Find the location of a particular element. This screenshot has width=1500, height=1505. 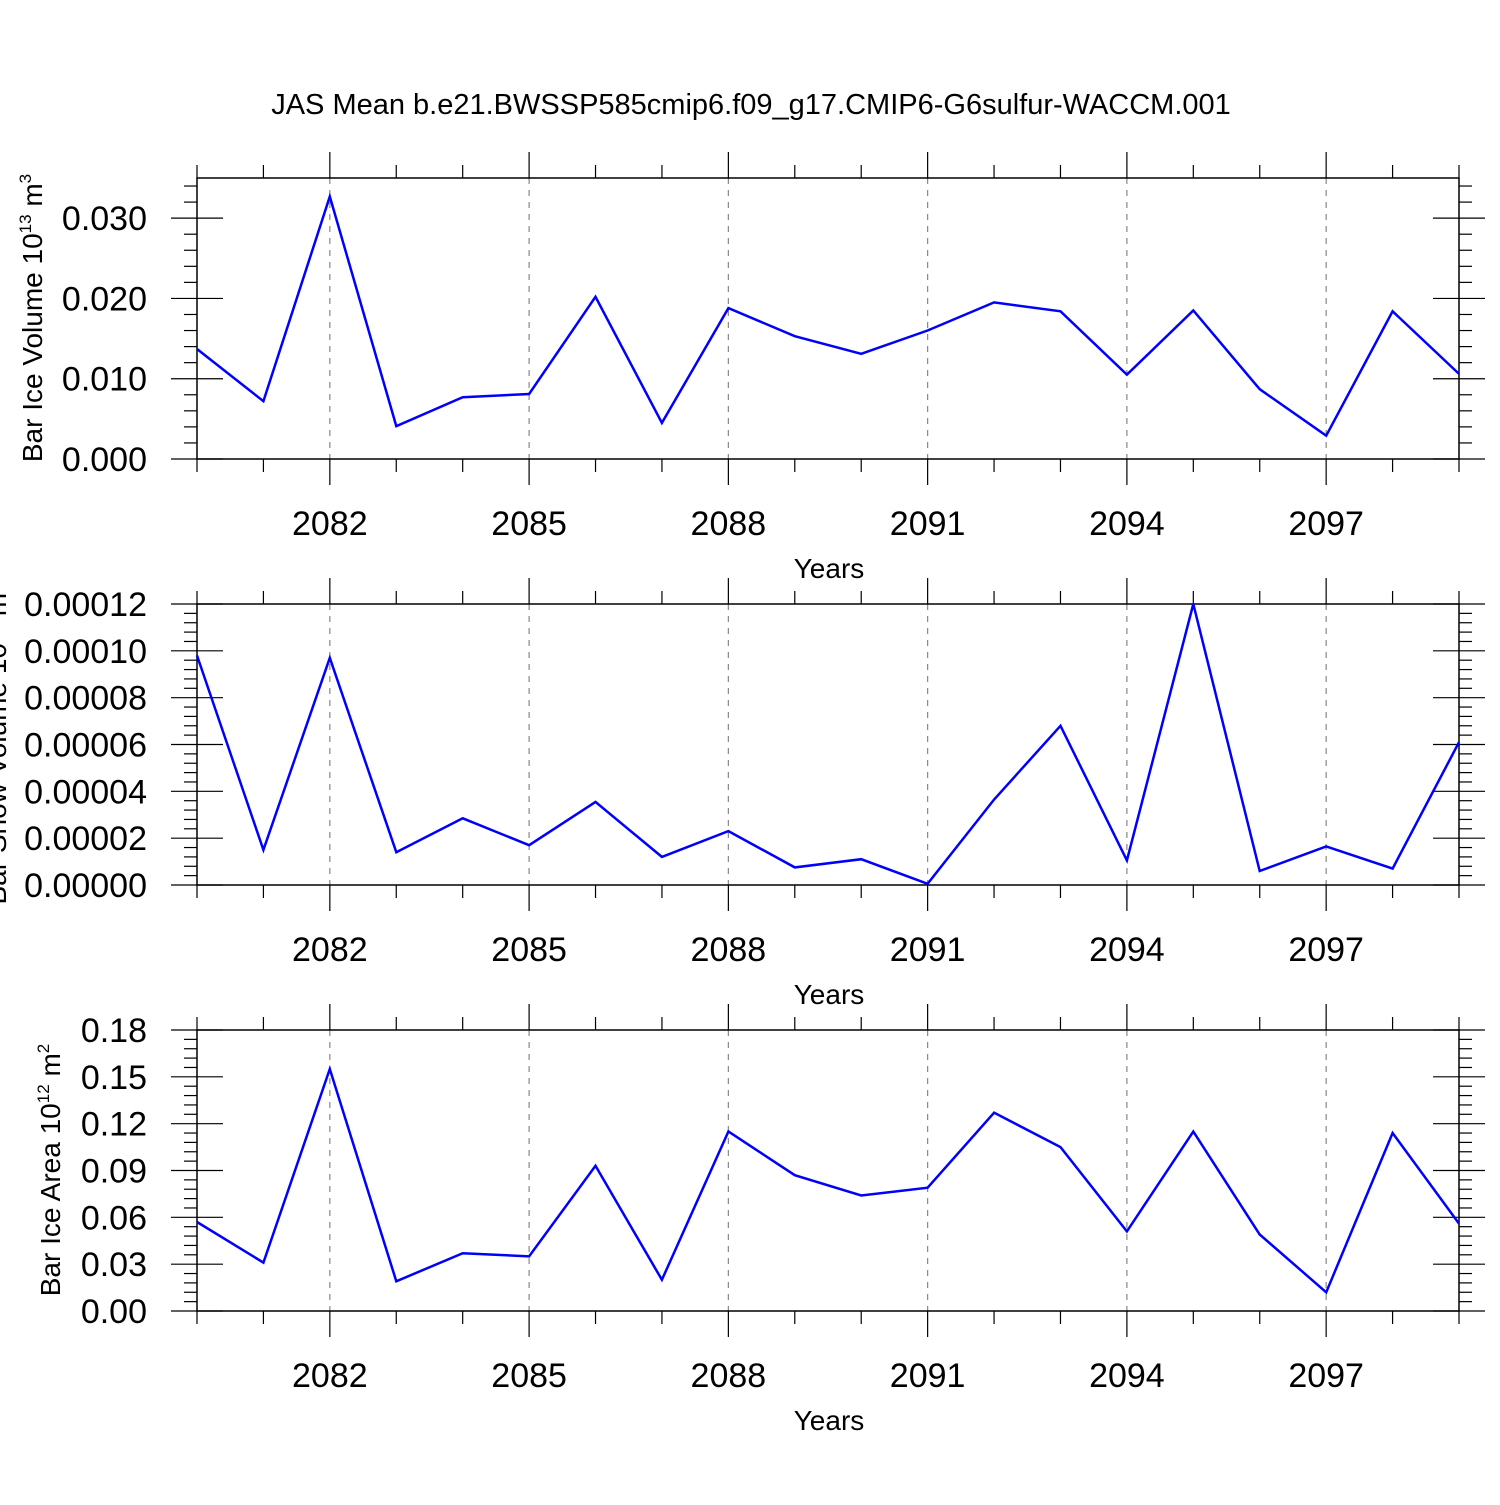

y-tick-label: 0.00006 is located at coordinates (85, 746).